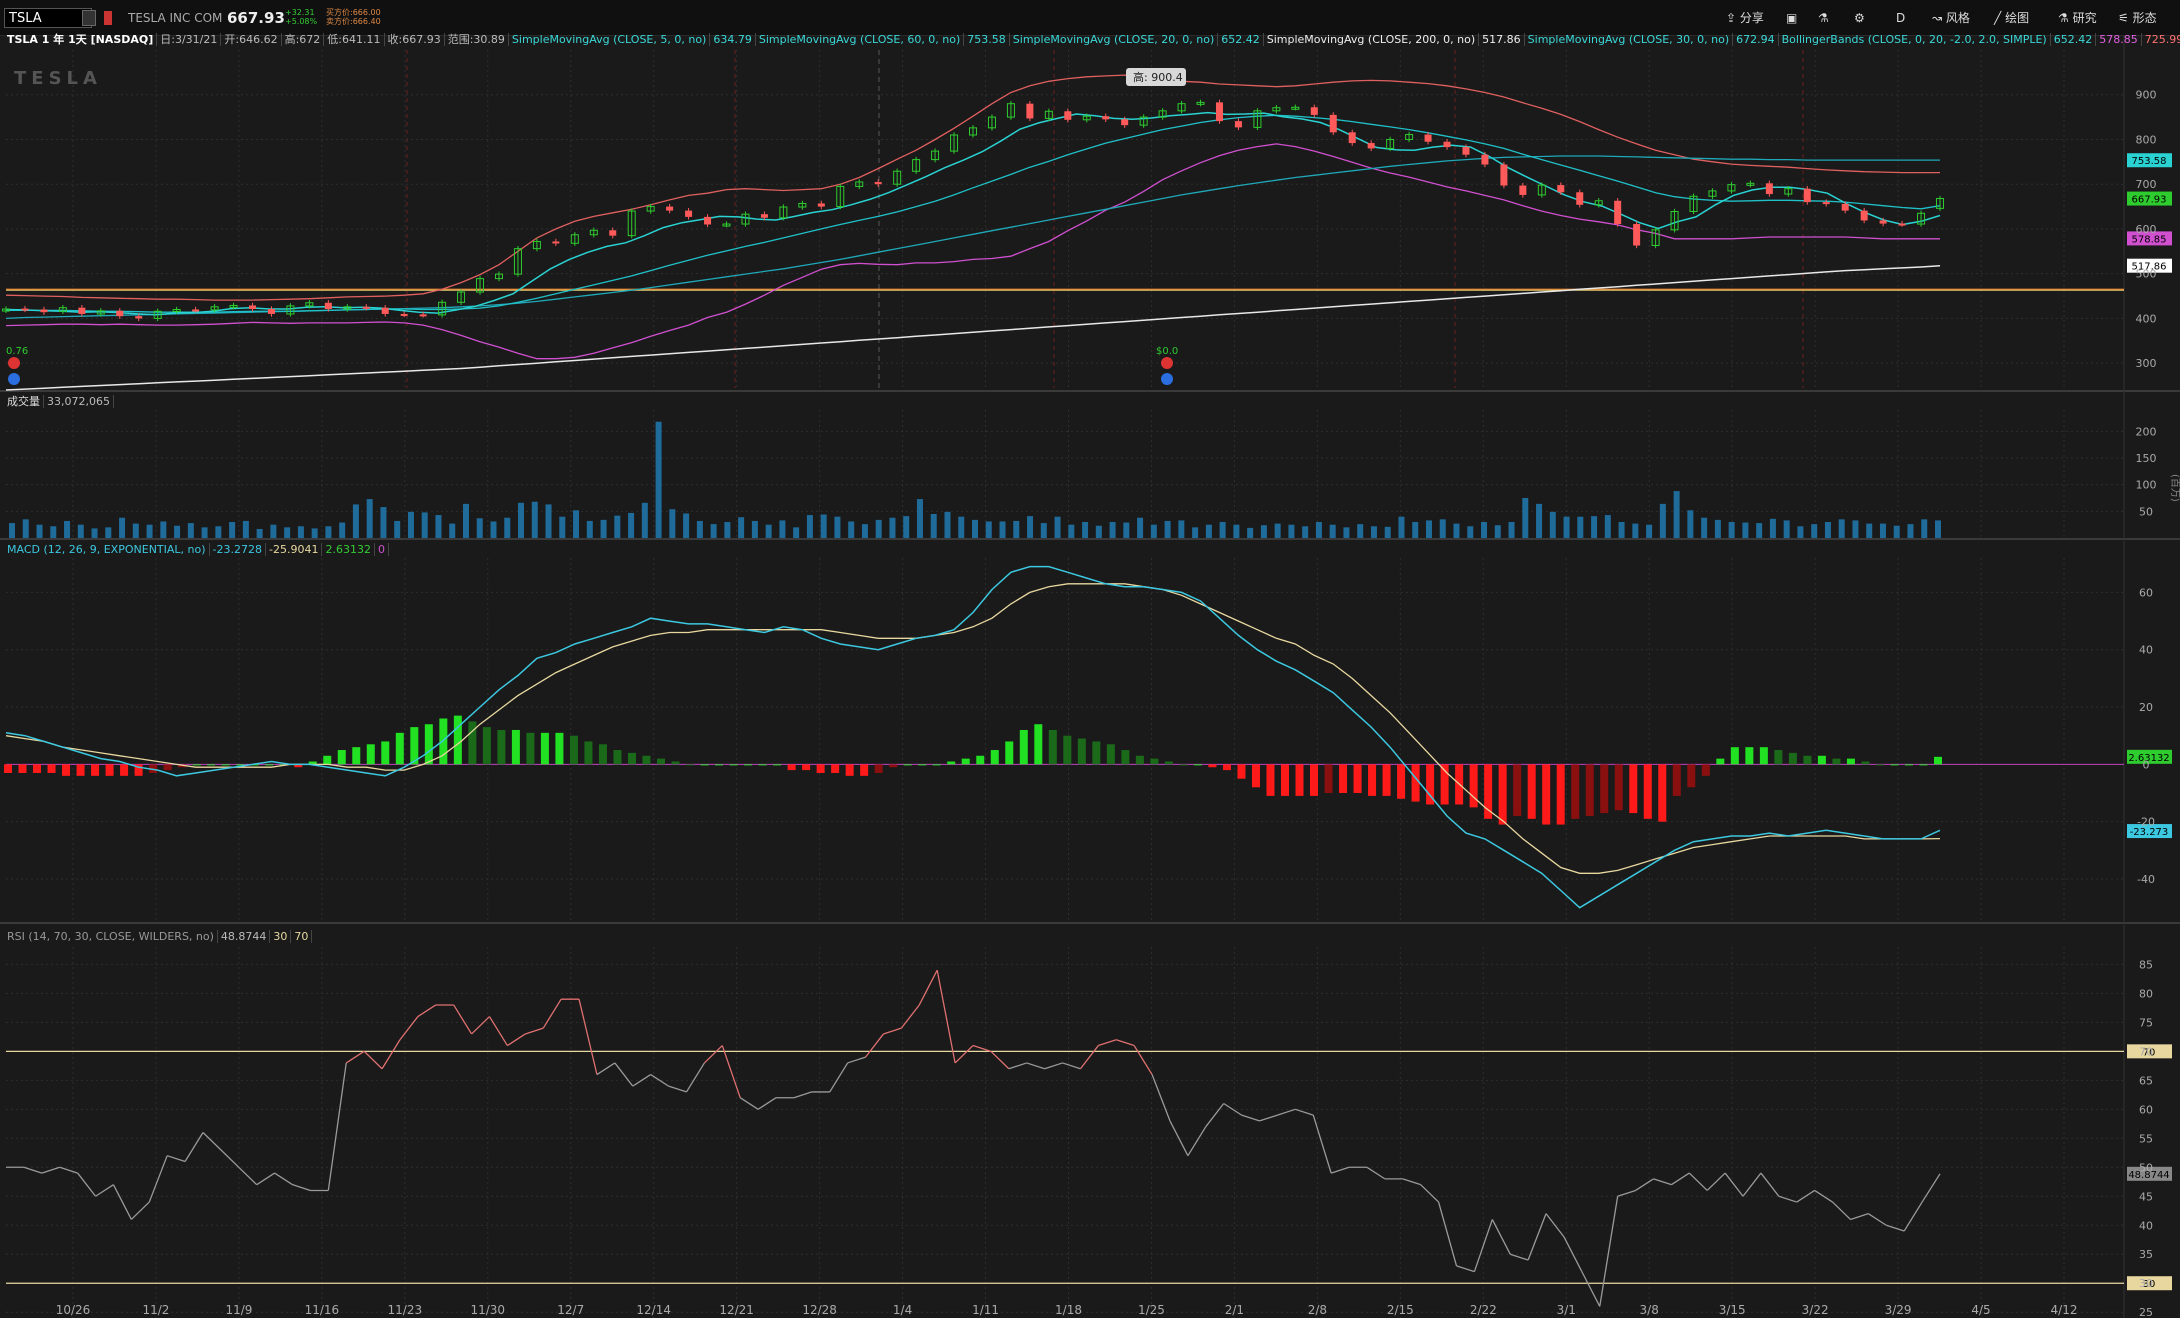 The image size is (2180, 1318). I want to click on flask-research-icon: ⚗, so click(2063, 18).